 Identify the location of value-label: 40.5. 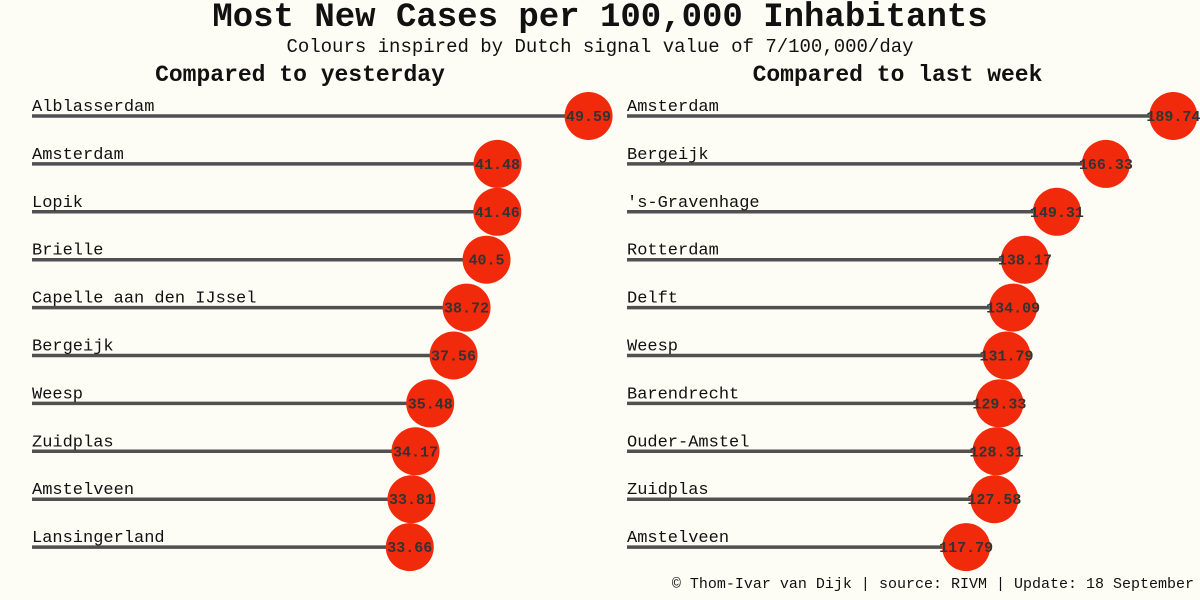
(487, 261).